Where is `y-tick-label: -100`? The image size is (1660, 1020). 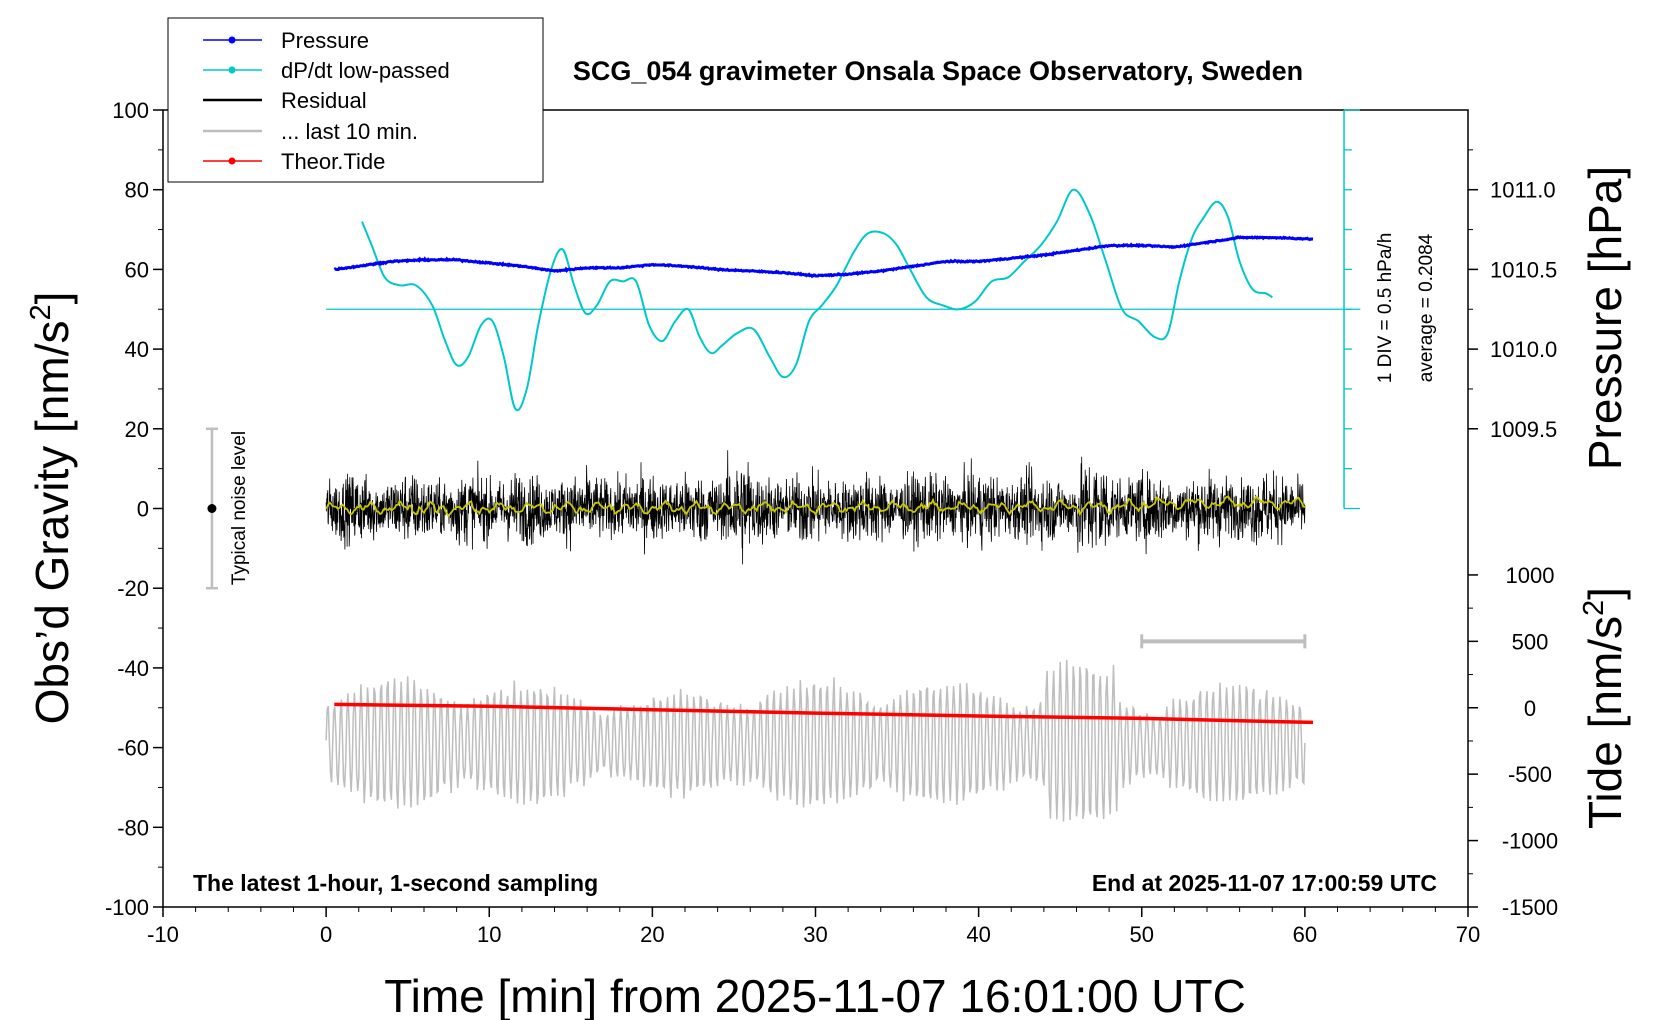
y-tick-label: -100 is located at coordinates (127, 907).